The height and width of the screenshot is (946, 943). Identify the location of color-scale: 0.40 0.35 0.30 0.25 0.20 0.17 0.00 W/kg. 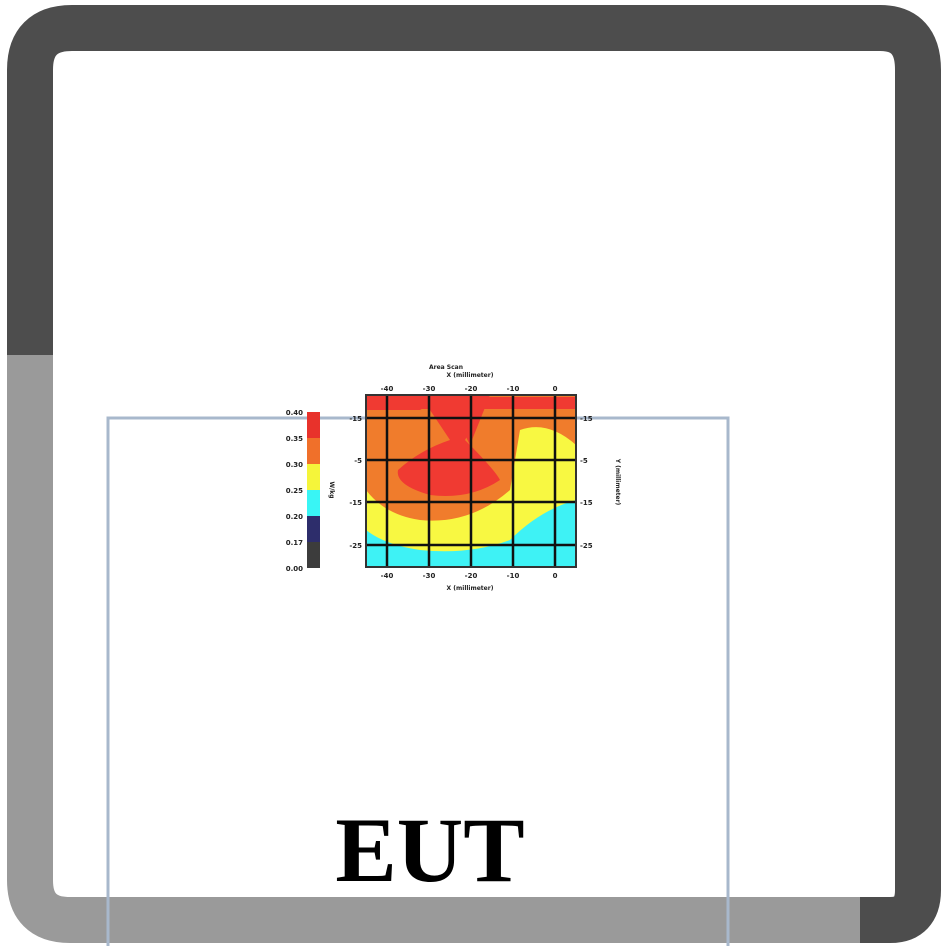
(310, 491).